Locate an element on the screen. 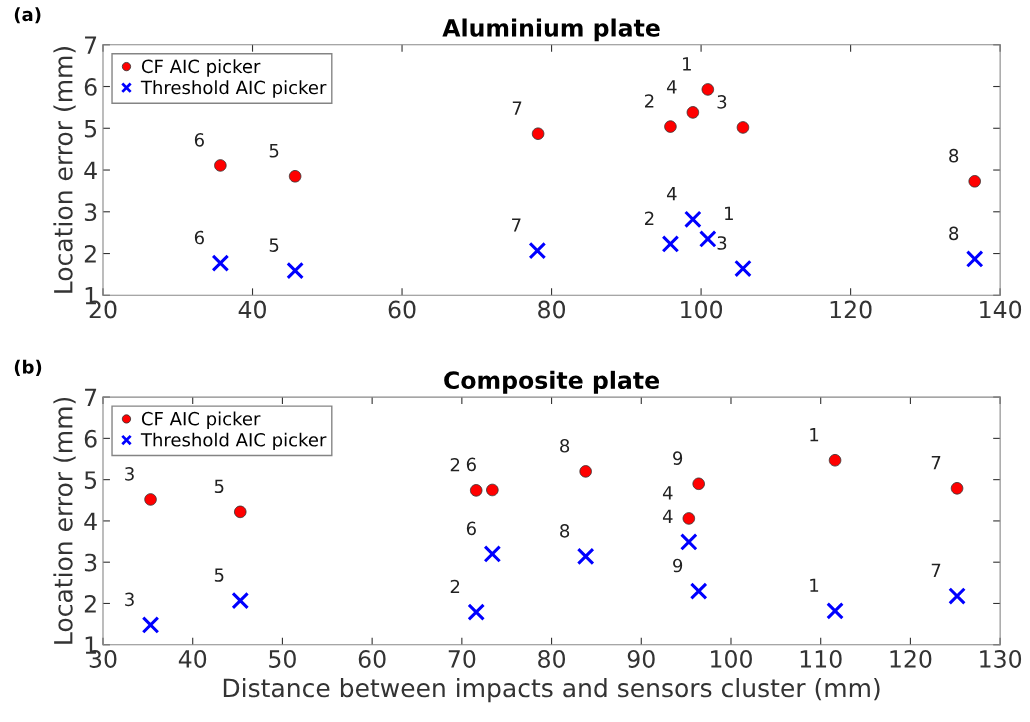  text: (a) is located at coordinates (27, 15).